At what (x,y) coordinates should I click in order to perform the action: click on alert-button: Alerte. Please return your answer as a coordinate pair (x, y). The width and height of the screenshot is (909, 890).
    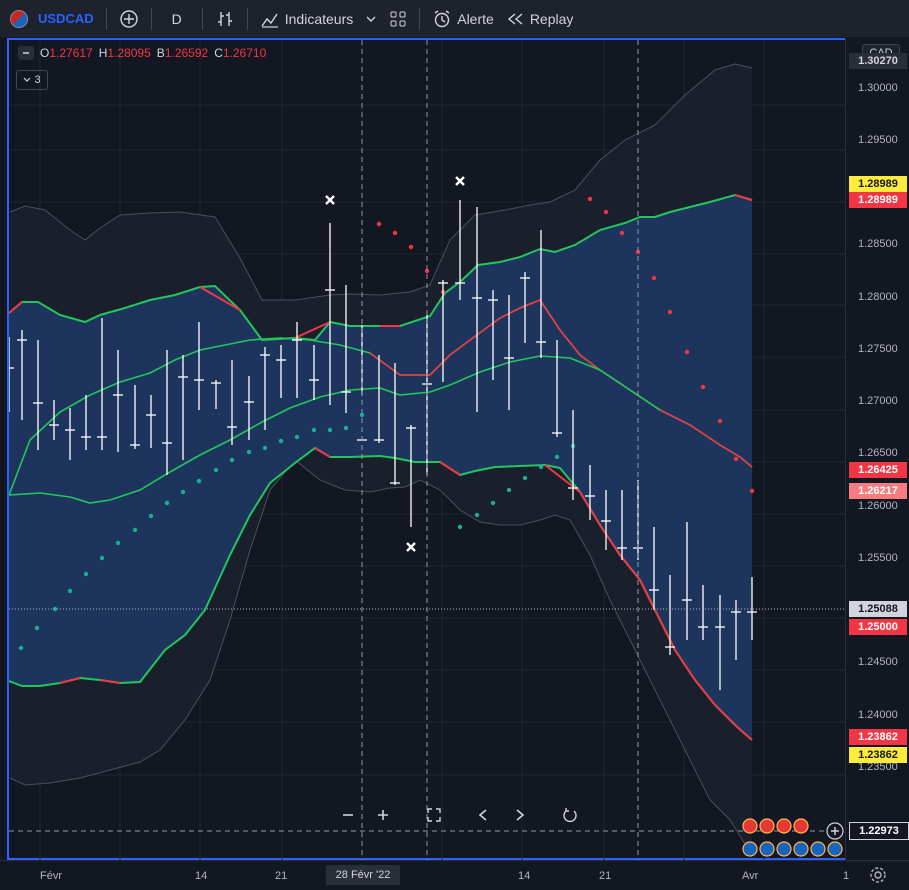
    Looking at the image, I should click on (463, 18).